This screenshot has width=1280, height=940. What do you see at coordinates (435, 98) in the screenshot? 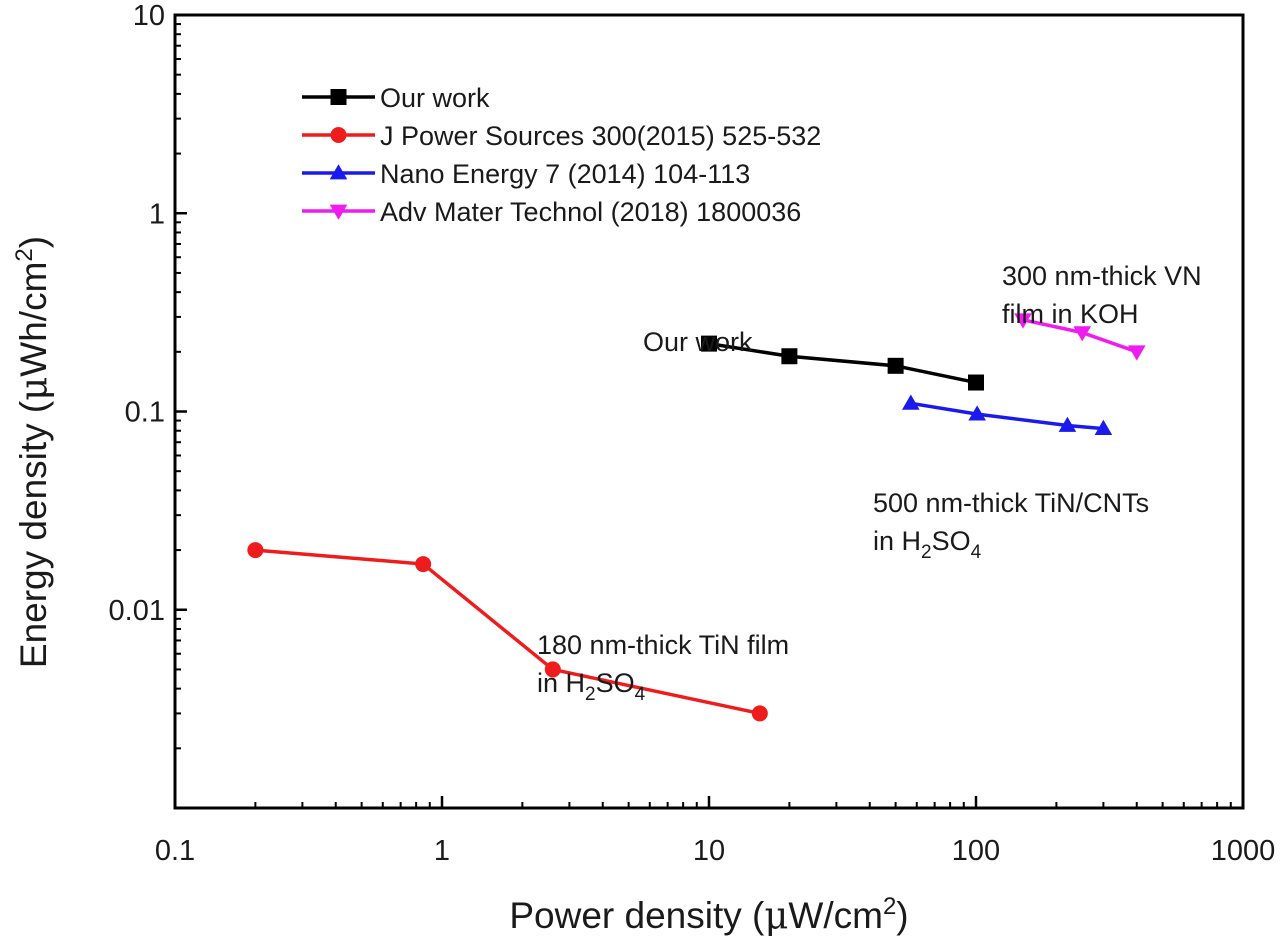
I see `legend-label: Our work` at bounding box center [435, 98].